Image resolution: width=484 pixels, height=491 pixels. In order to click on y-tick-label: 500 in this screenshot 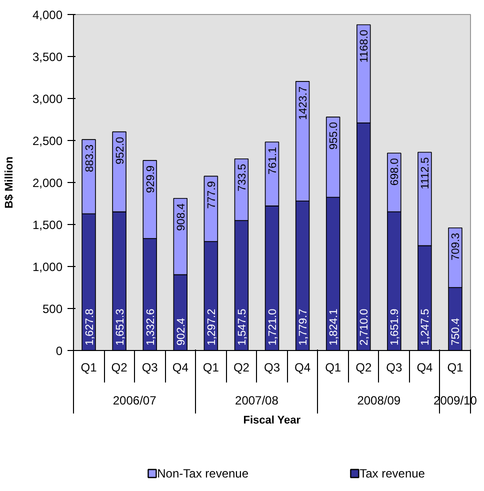, I will do `click(52, 309)`.